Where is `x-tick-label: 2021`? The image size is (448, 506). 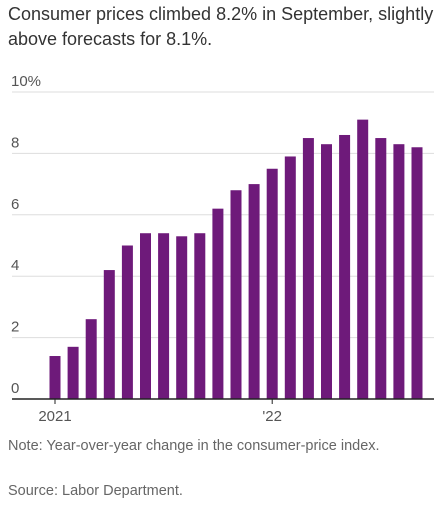
x-tick-label: 2021 is located at coordinates (54, 416).